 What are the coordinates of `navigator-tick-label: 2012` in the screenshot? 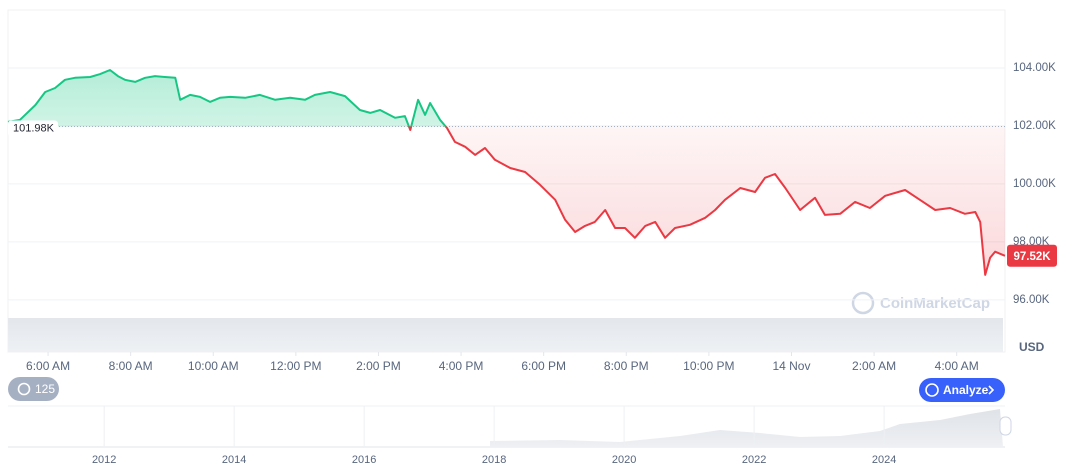 It's located at (104, 460).